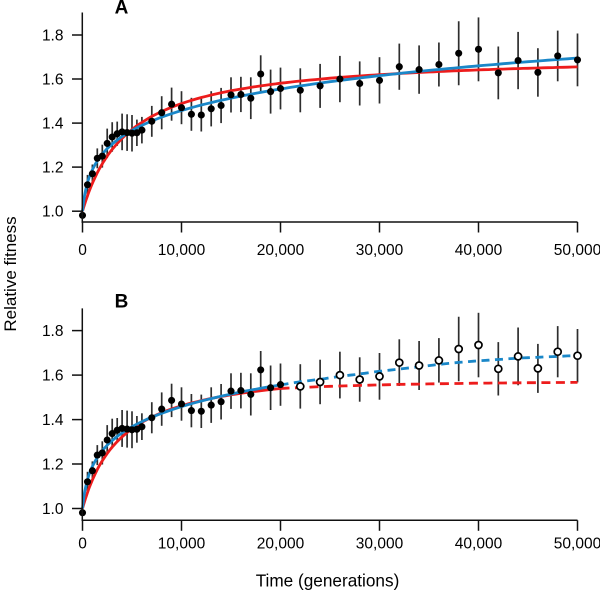  I want to click on svg-text: A, so click(122, 9).